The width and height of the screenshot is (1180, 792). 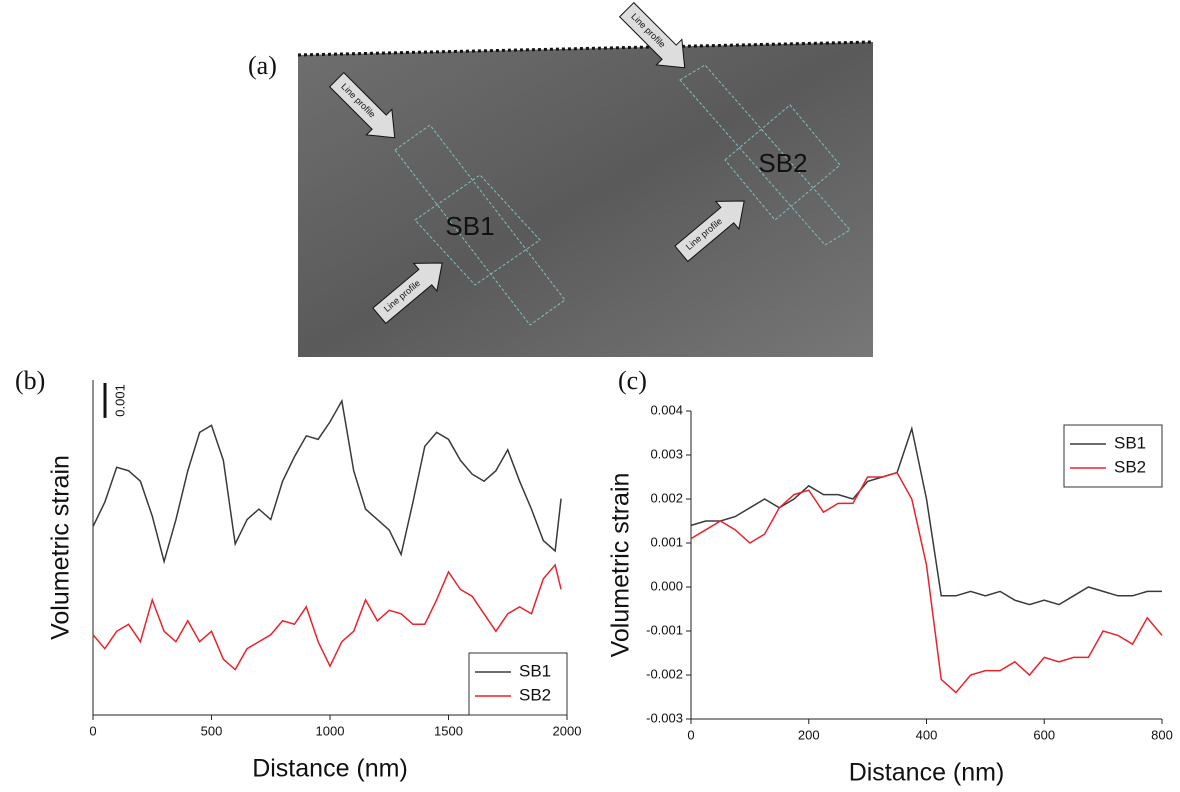 I want to click on x-tick-label: 1000, so click(x=330, y=730).